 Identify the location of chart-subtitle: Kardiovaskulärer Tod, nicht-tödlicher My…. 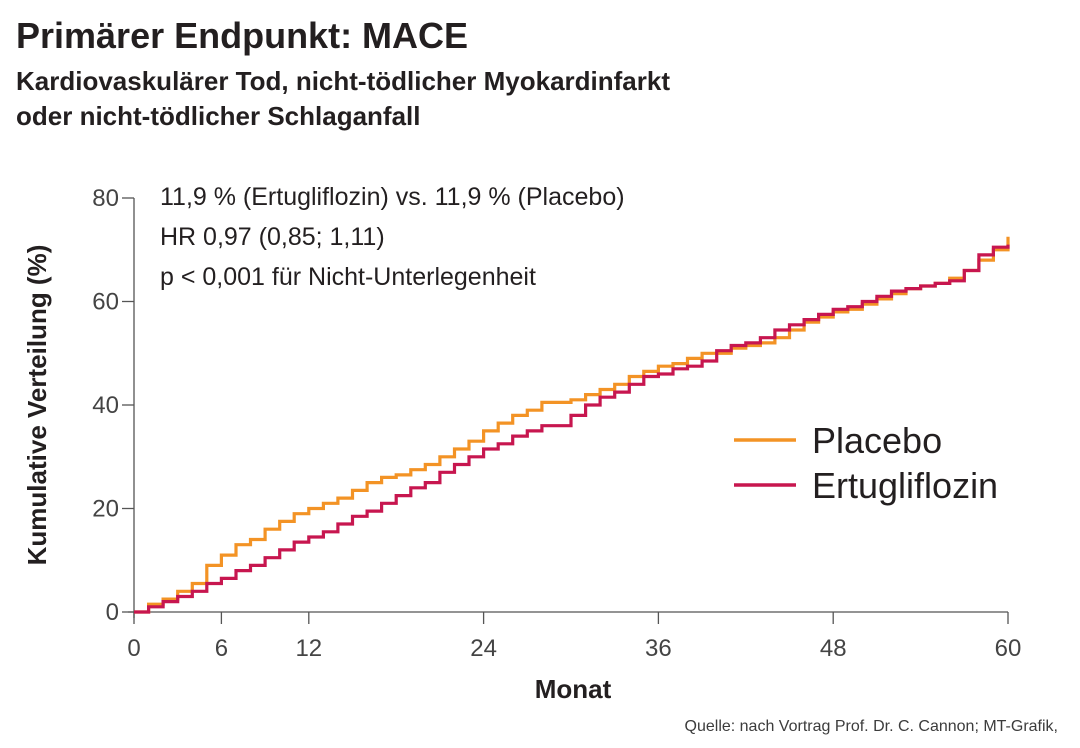
(343, 99).